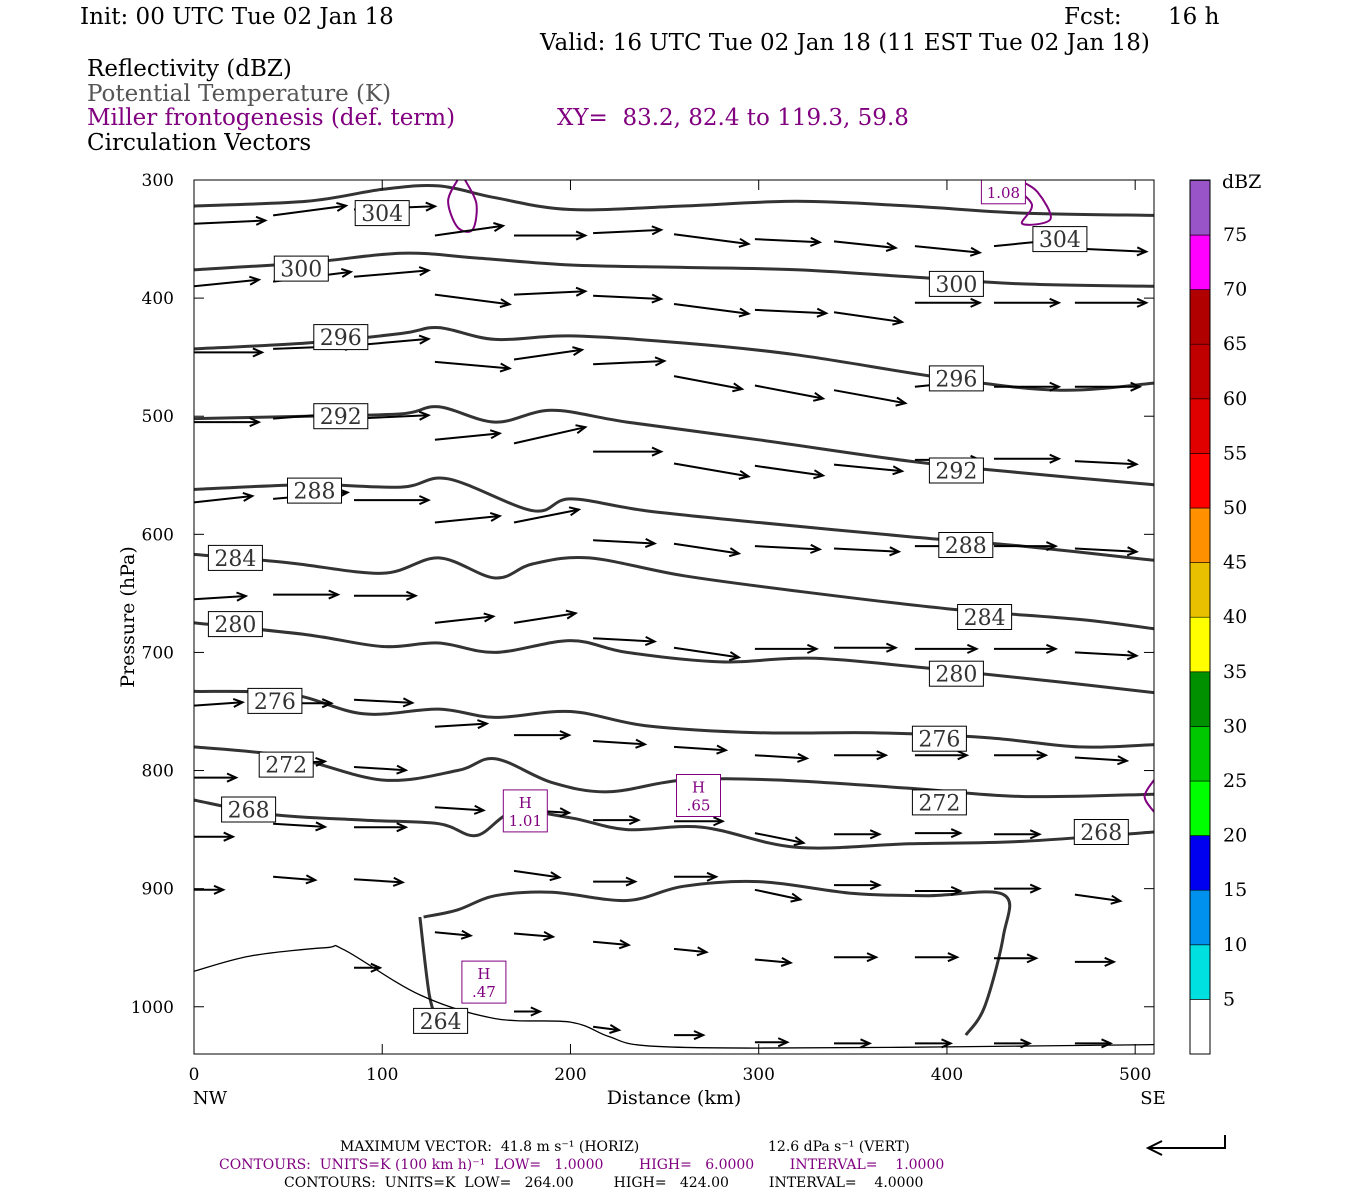 The width and height of the screenshot is (1350, 1200). What do you see at coordinates (237, 17) in the screenshot?
I see `init-time: Init: 00 UTC Tue 02 Jan 18` at bounding box center [237, 17].